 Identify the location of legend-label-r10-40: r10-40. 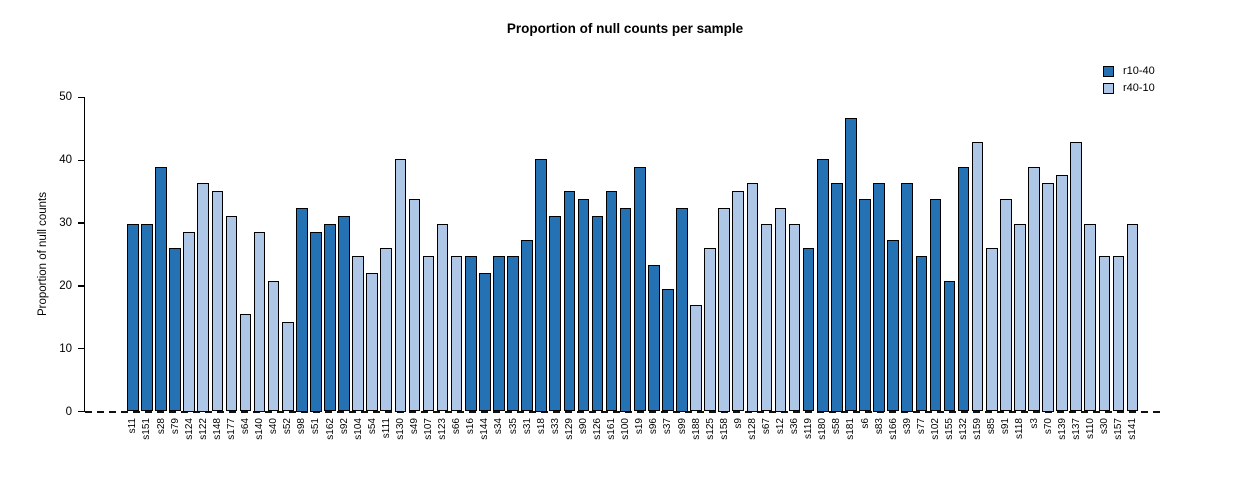
(1139, 71).